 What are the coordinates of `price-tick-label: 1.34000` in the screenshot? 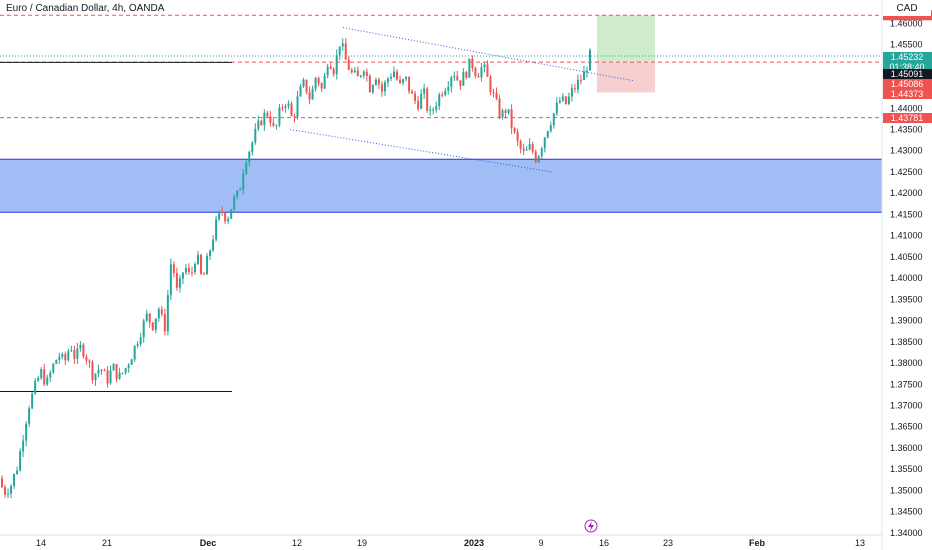 It's located at (906, 533).